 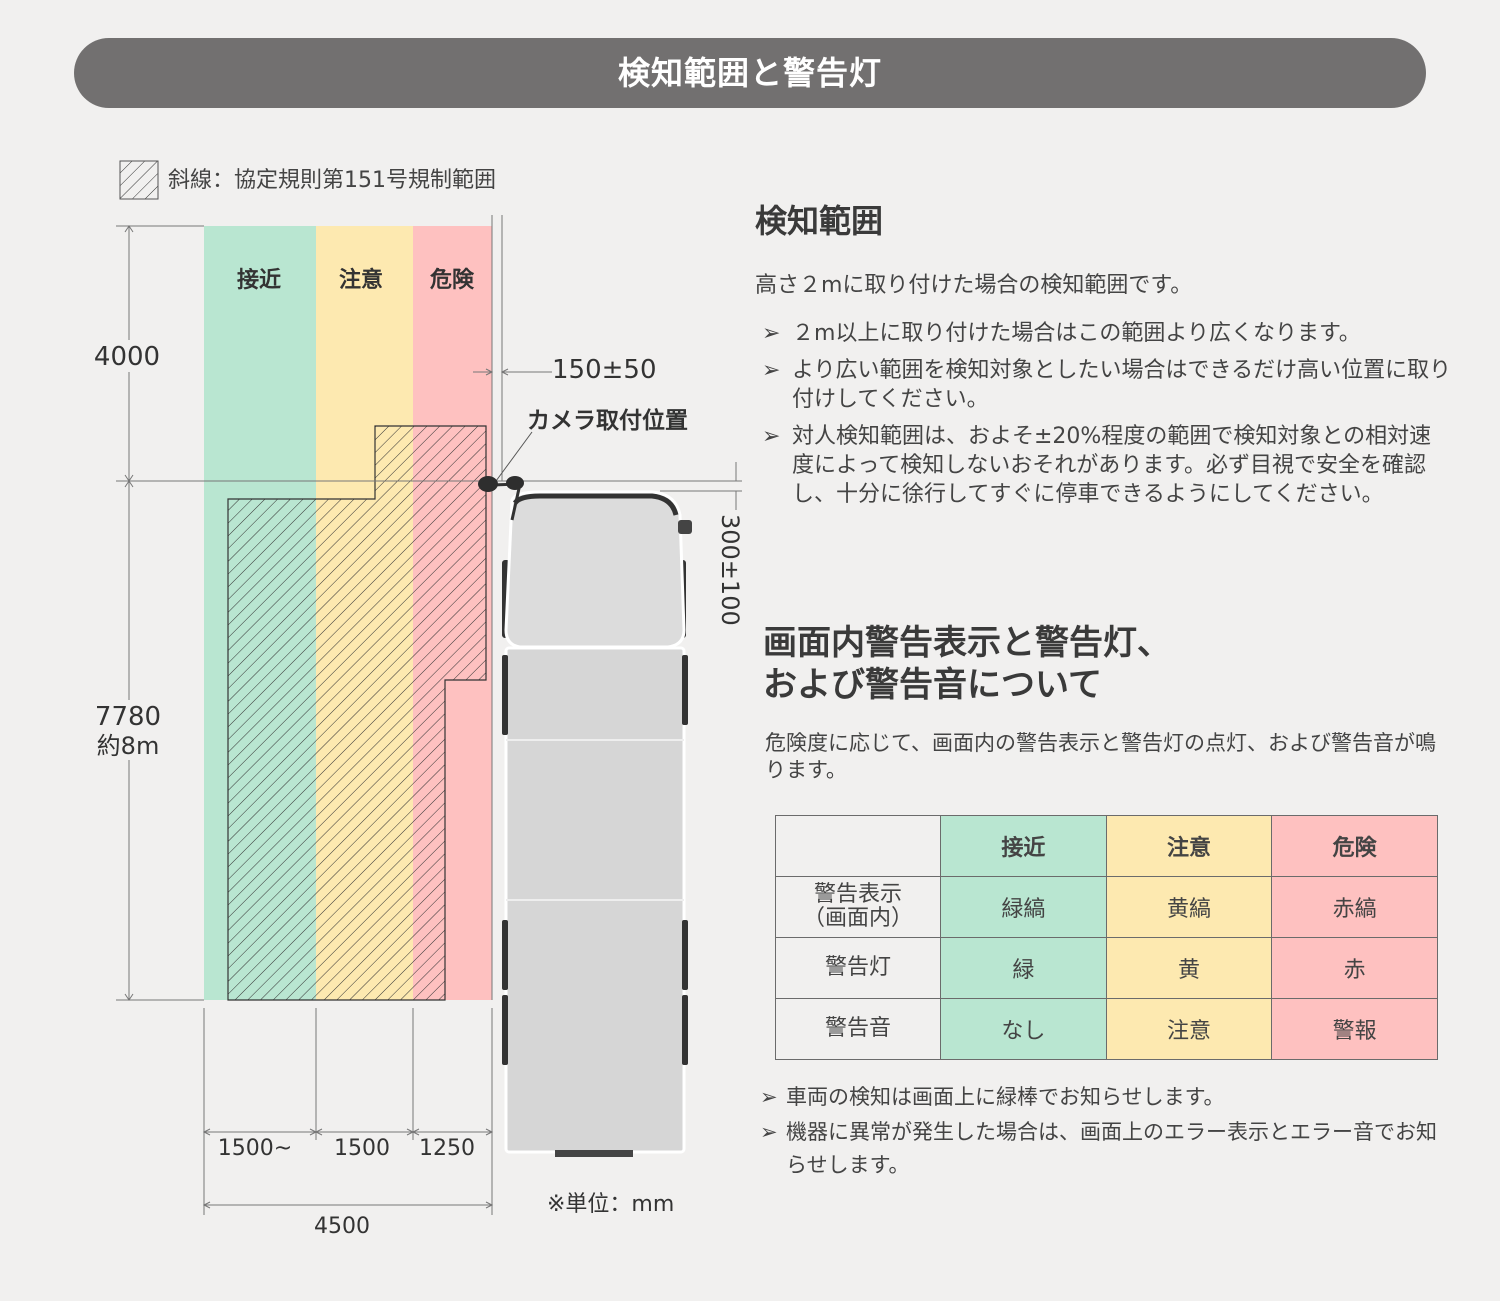 I want to click on unit-note: ※単位：mm, so click(x=610, y=1204).